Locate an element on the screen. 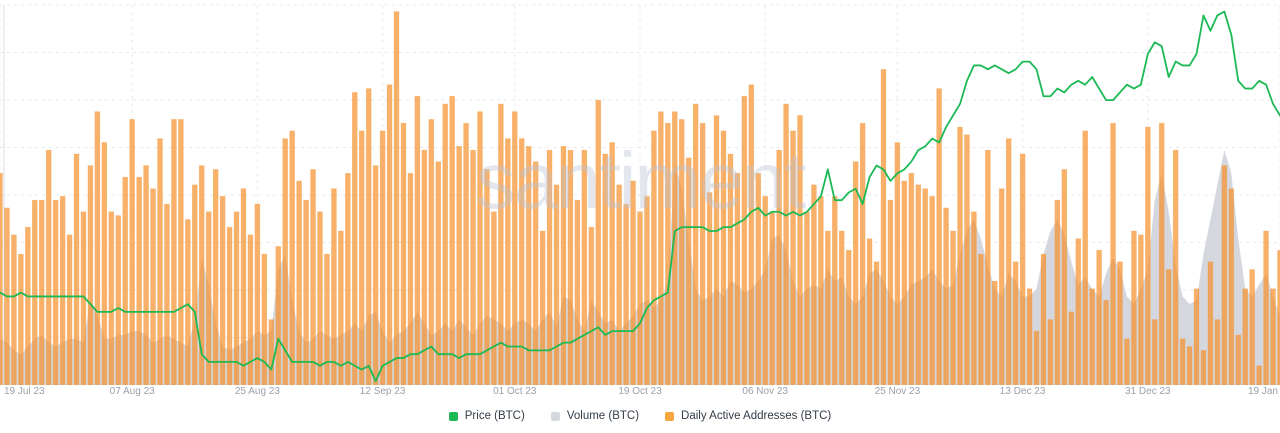  x-axis-label: 12 Sep 23 is located at coordinates (382, 391).